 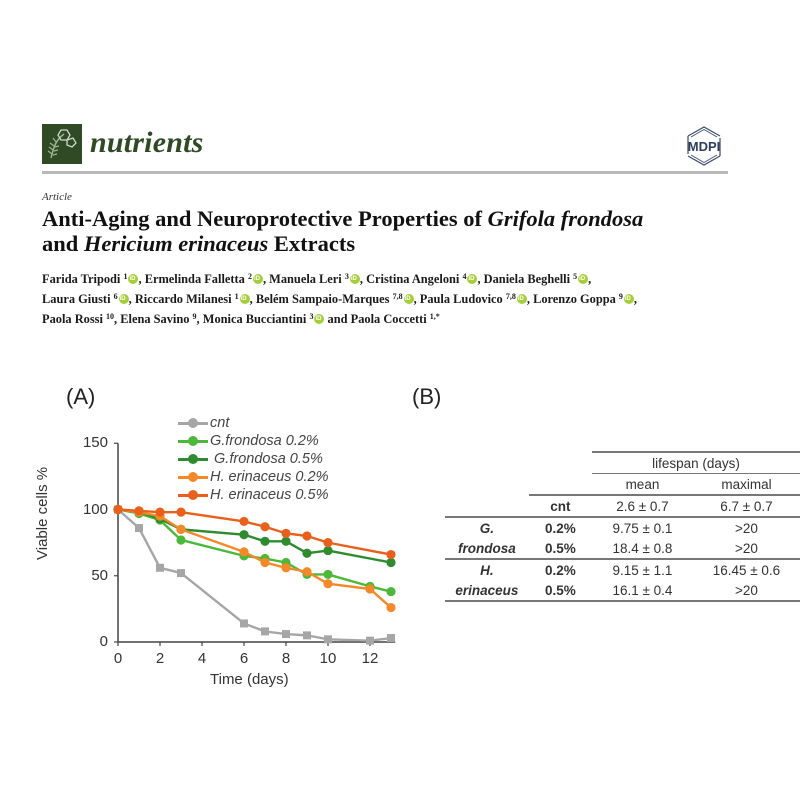 I want to click on x-tick-label: 2, so click(x=160, y=658).